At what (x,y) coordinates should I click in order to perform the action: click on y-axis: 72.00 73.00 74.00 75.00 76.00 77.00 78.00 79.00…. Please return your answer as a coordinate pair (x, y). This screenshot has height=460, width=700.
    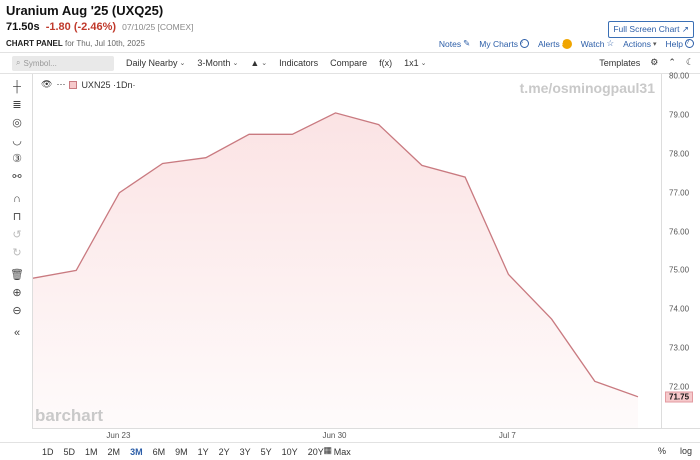
    Looking at the image, I should click on (681, 249).